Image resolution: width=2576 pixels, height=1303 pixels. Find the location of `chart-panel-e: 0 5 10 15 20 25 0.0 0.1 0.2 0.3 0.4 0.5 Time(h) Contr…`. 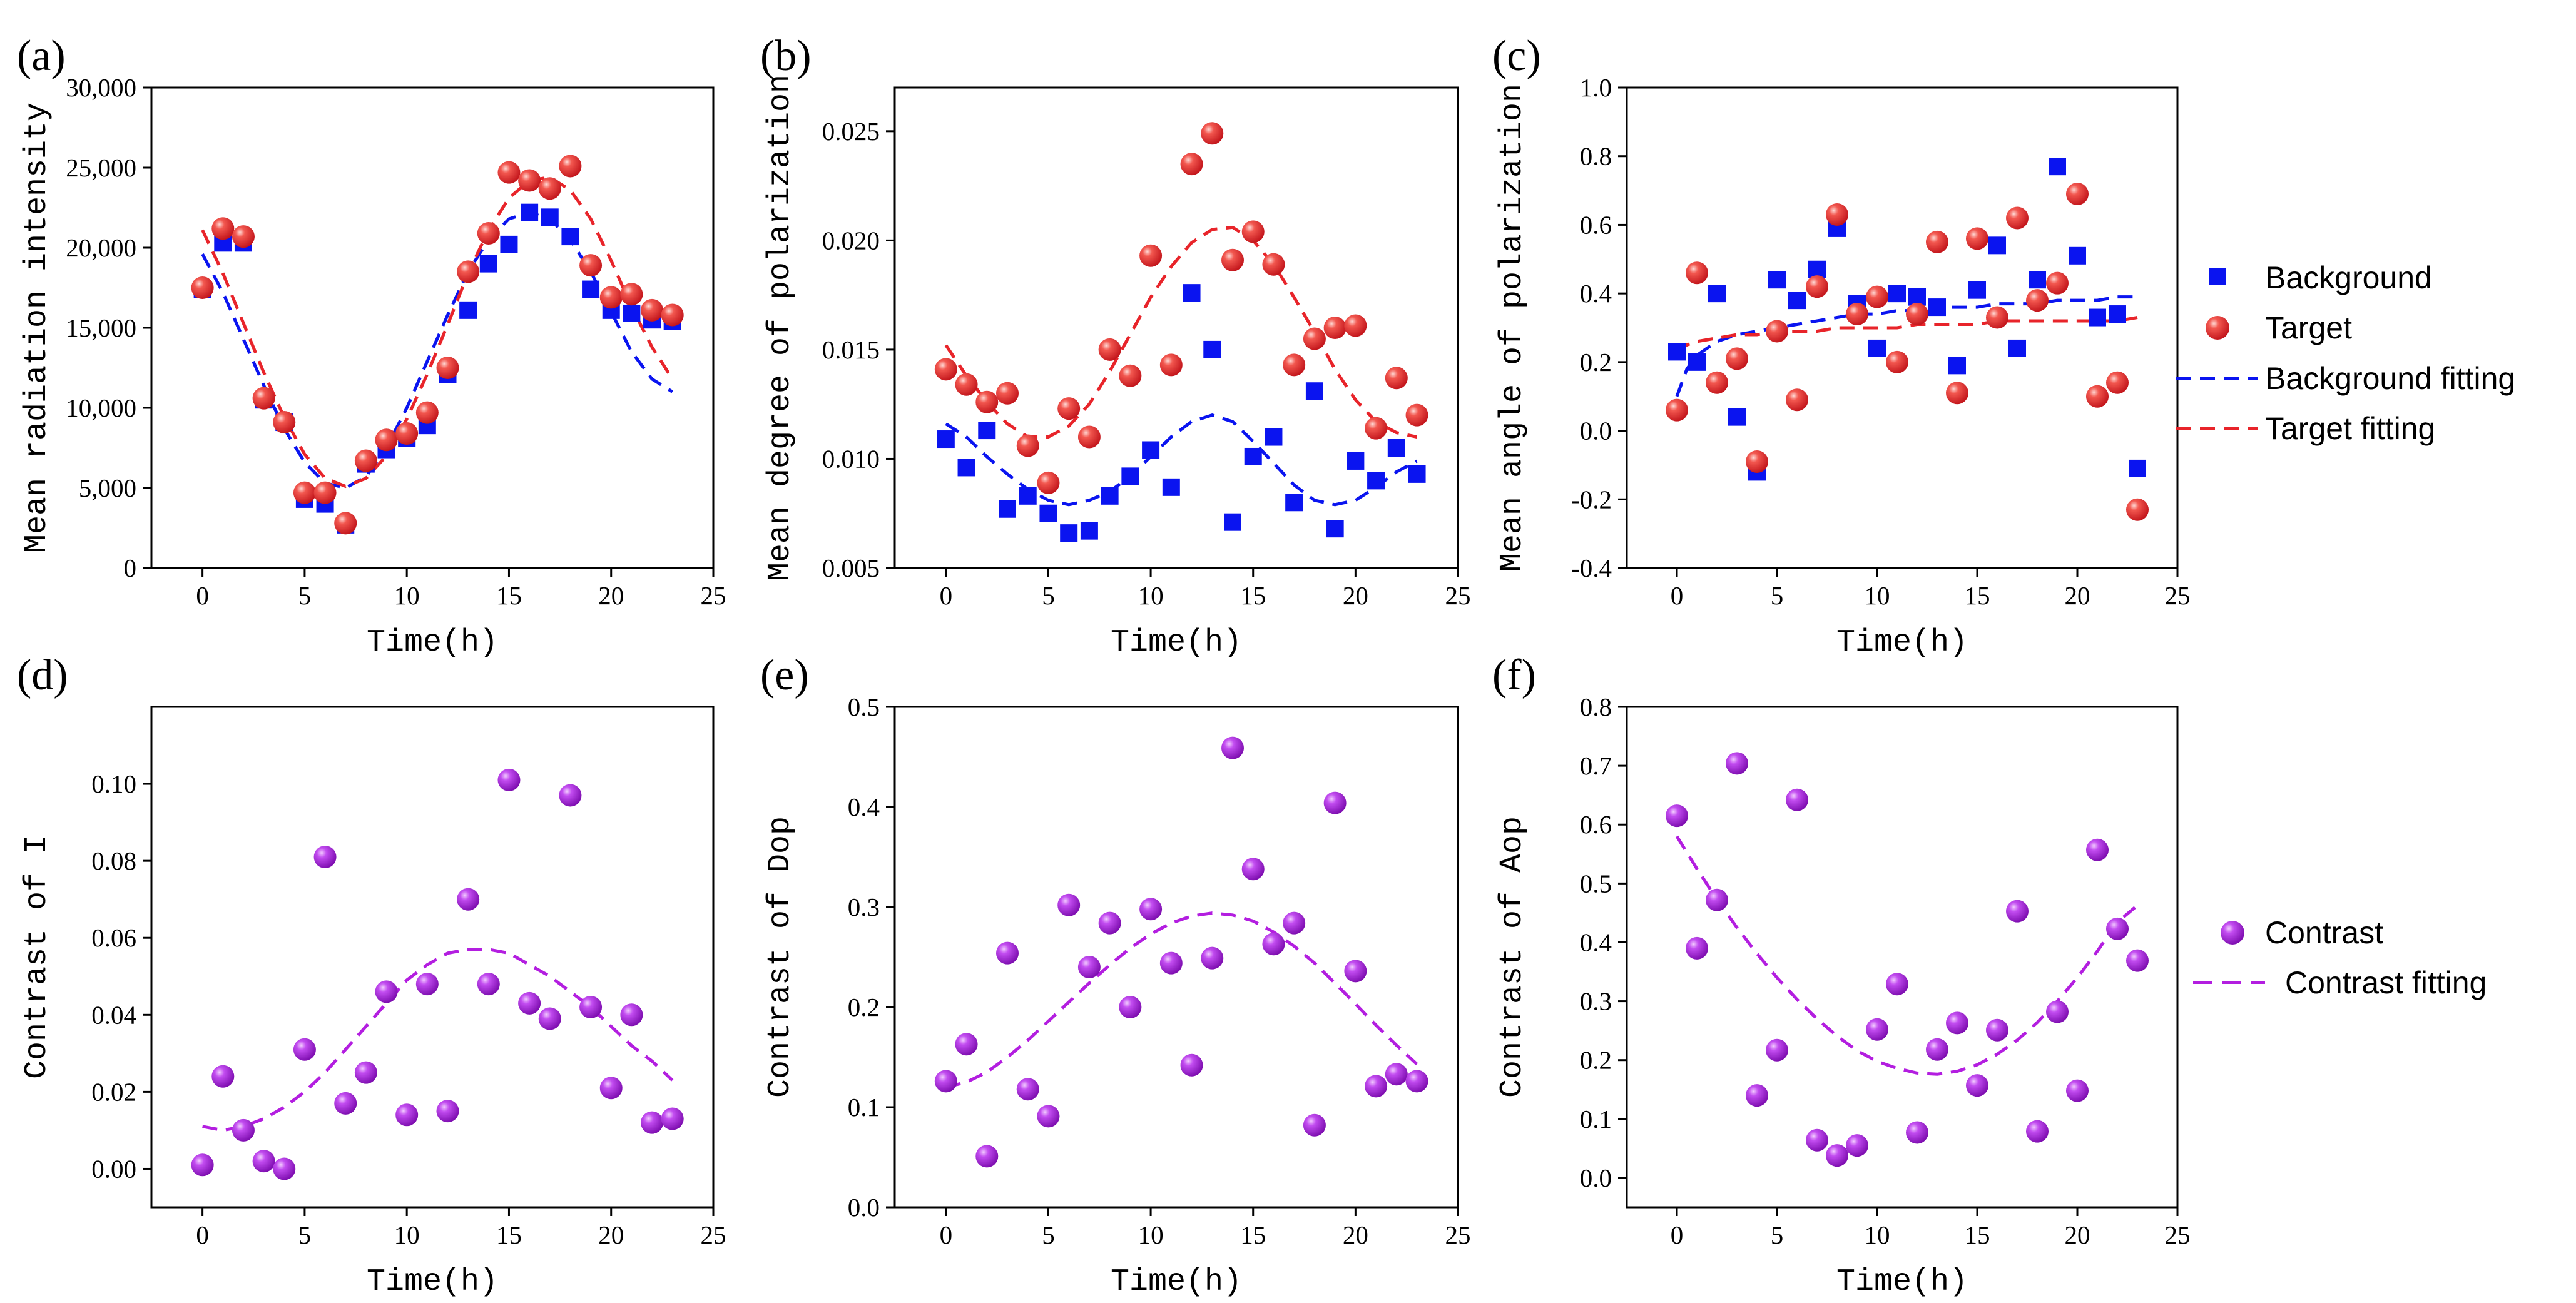

chart-panel-e: 0 5 10 15 20 25 0.0 0.1 0.2 0.3 0.4 0.5 Time(h) Contr… is located at coordinates (1115, 975).